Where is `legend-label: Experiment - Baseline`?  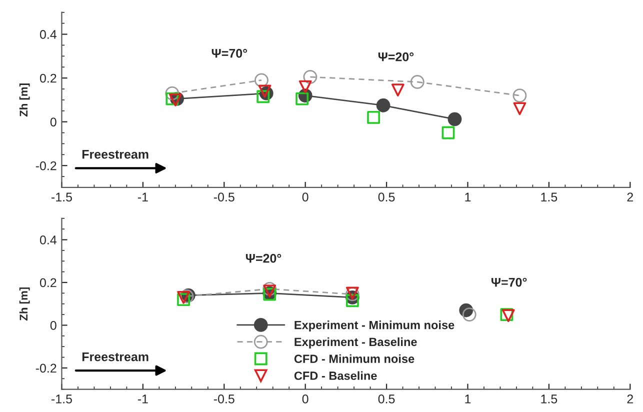 legend-label: Experiment - Baseline is located at coordinates (355, 342).